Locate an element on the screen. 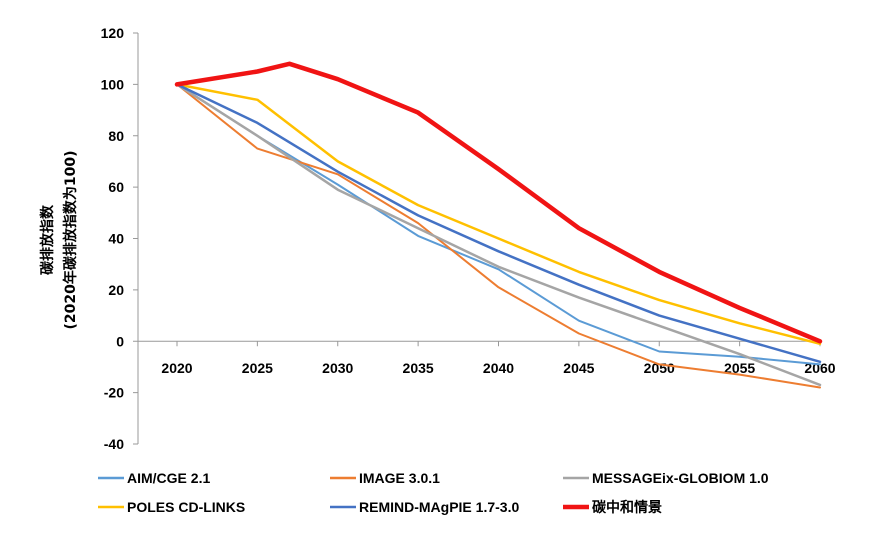  legend-label: REMIND-MAgPIE 1.7-3.0 is located at coordinates (439, 507).